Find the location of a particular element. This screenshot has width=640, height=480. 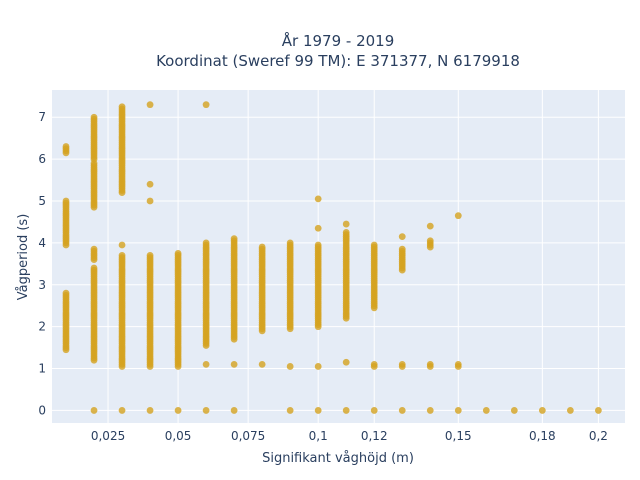

y-tick-label: 1 is located at coordinates (42, 369).